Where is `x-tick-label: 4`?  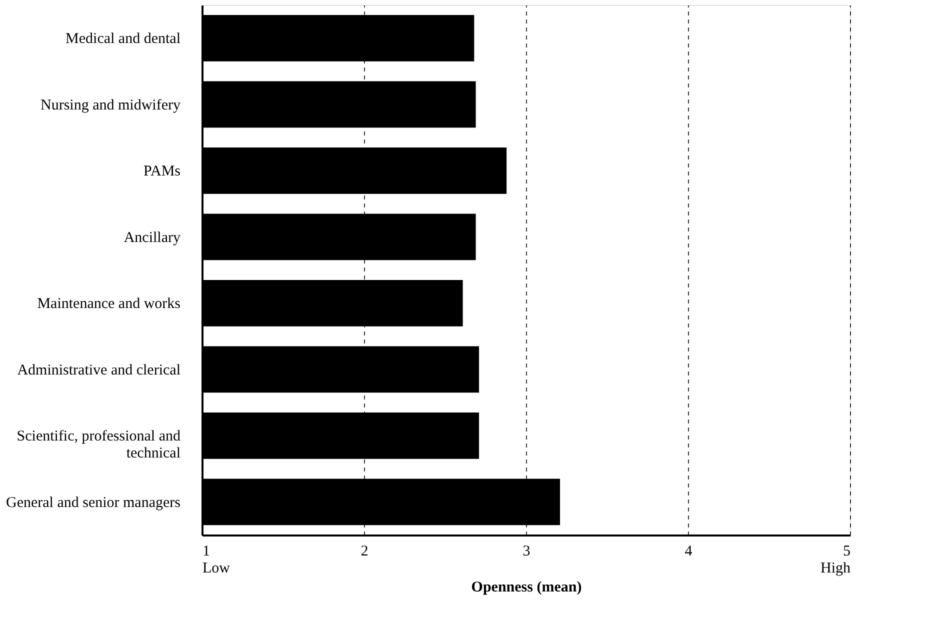 x-tick-label: 4 is located at coordinates (688, 552).